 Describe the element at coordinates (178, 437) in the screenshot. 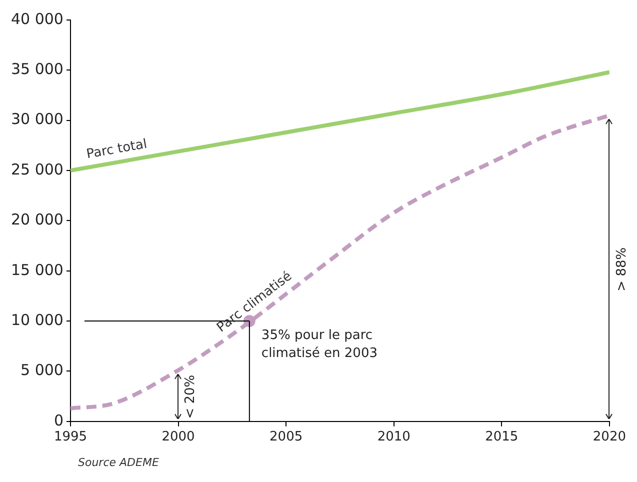

I see `x-tick-label: 2000` at that location.